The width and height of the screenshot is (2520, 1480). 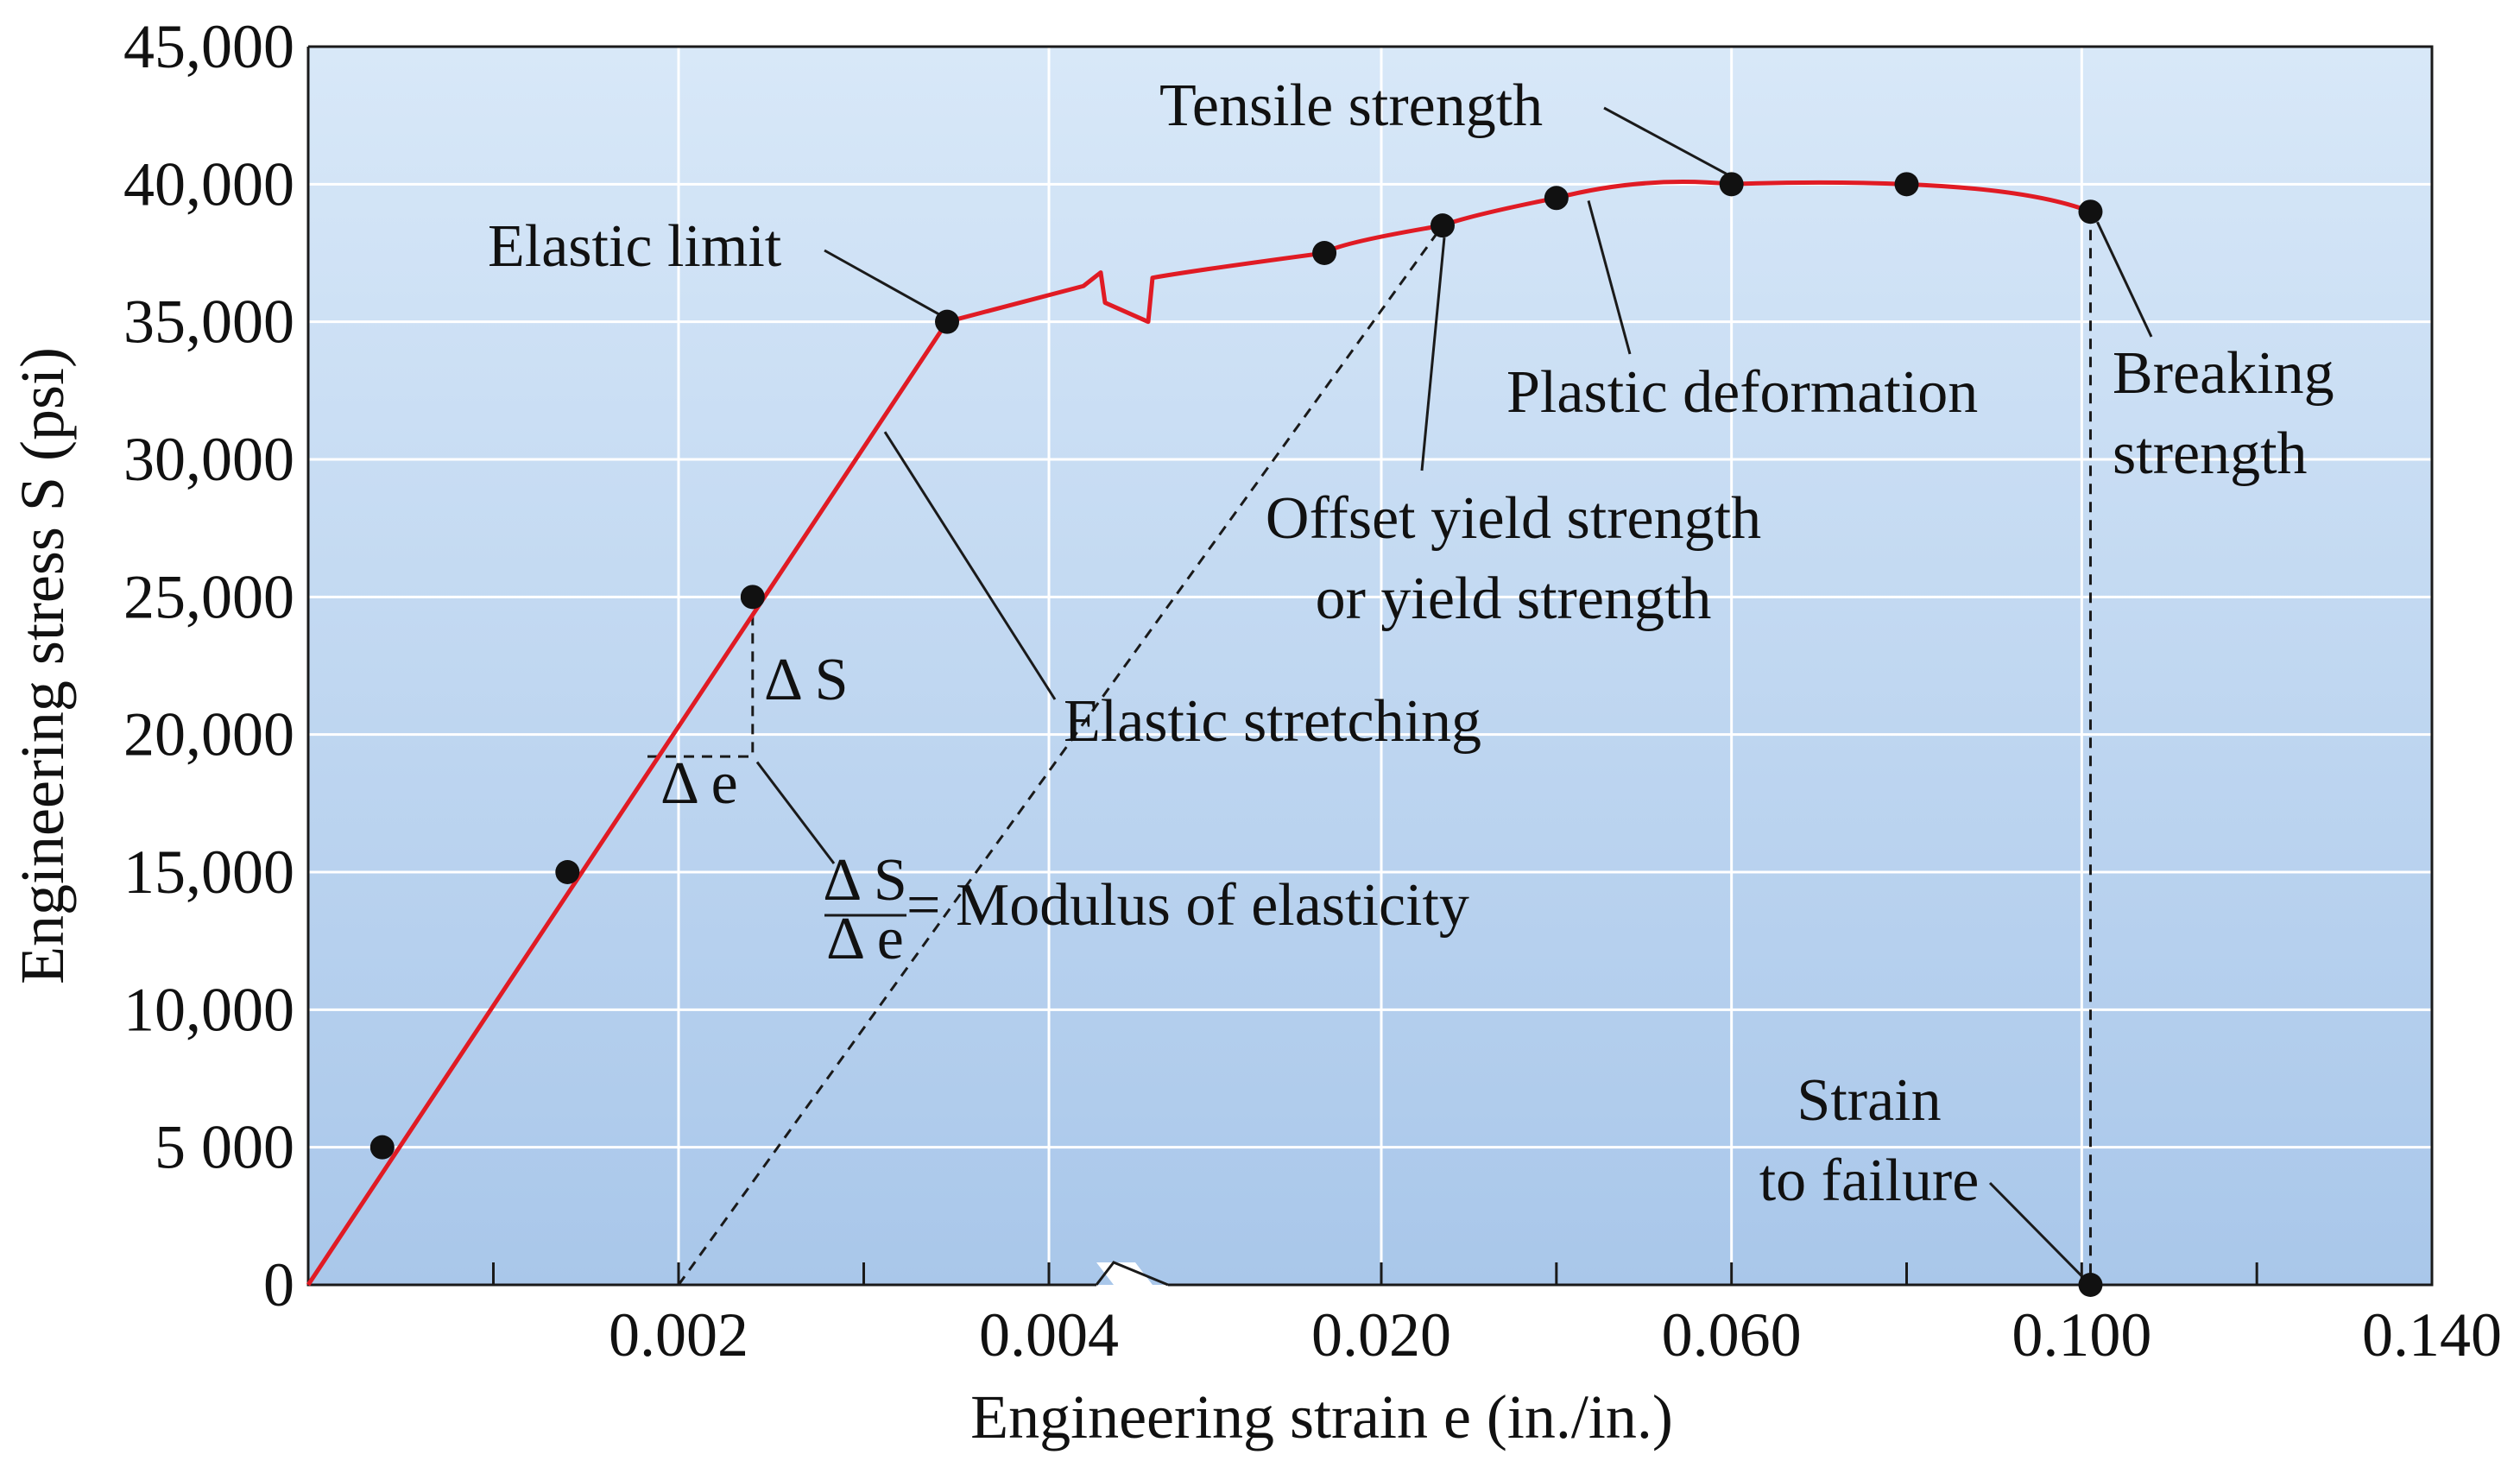 What do you see at coordinates (635, 246) in the screenshot?
I see `annotation-elastic-limit: Elastic limit` at bounding box center [635, 246].